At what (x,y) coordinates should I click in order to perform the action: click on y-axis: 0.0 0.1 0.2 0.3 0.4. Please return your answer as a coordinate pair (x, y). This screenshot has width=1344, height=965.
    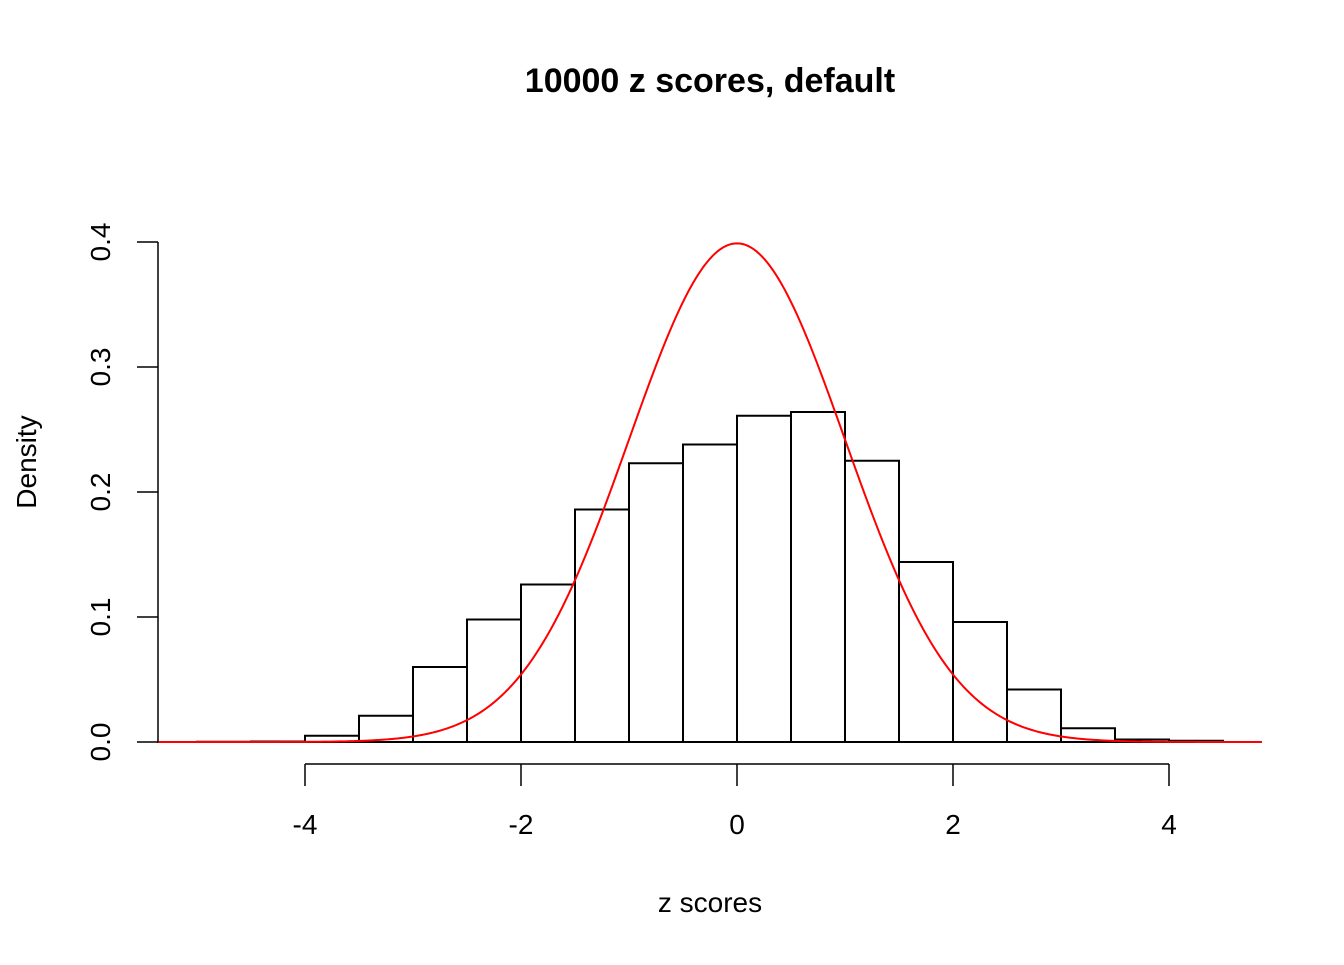
    Looking at the image, I should click on (121, 492).